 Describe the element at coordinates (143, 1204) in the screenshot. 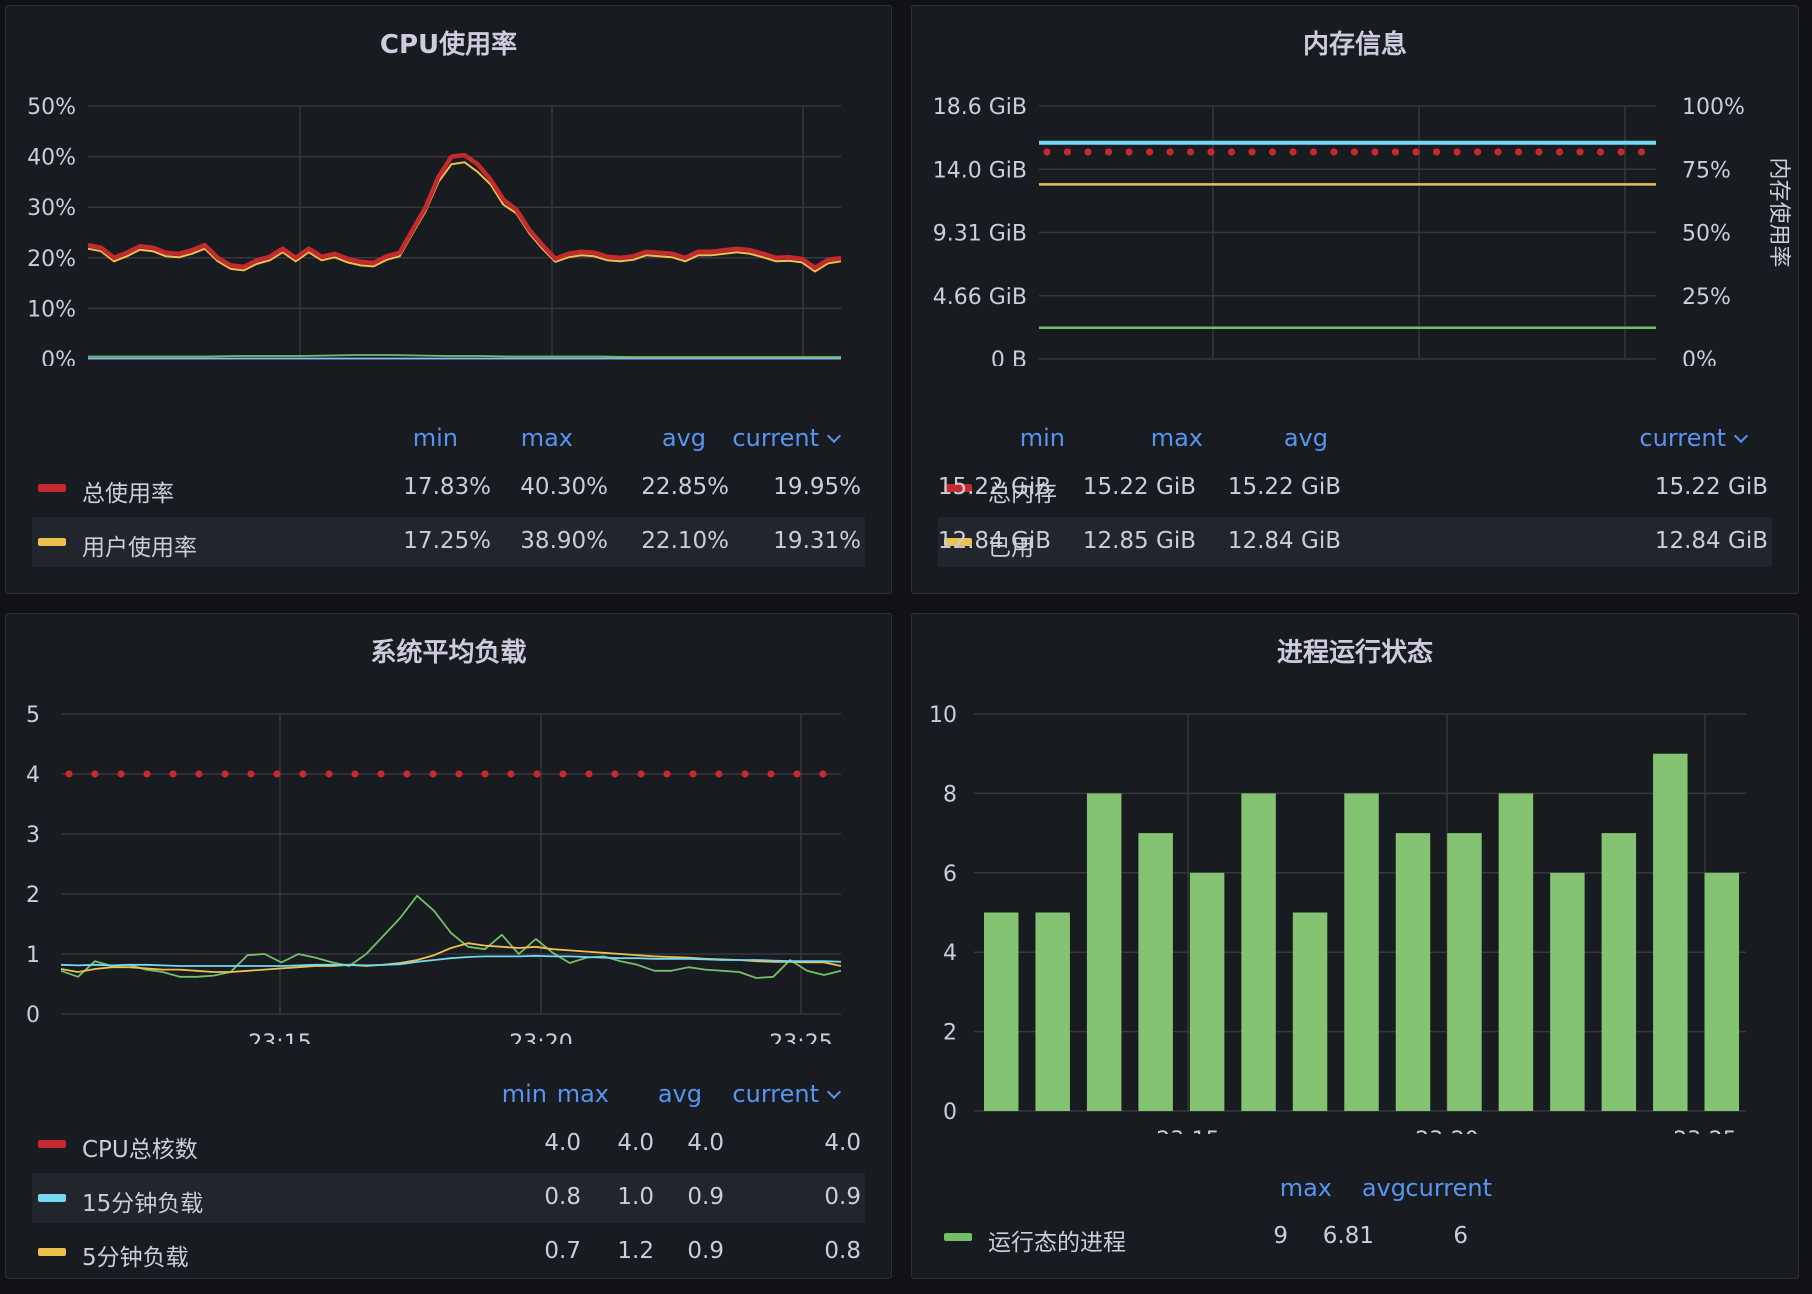

I see `legend-series-name: 15分钟负载` at that location.